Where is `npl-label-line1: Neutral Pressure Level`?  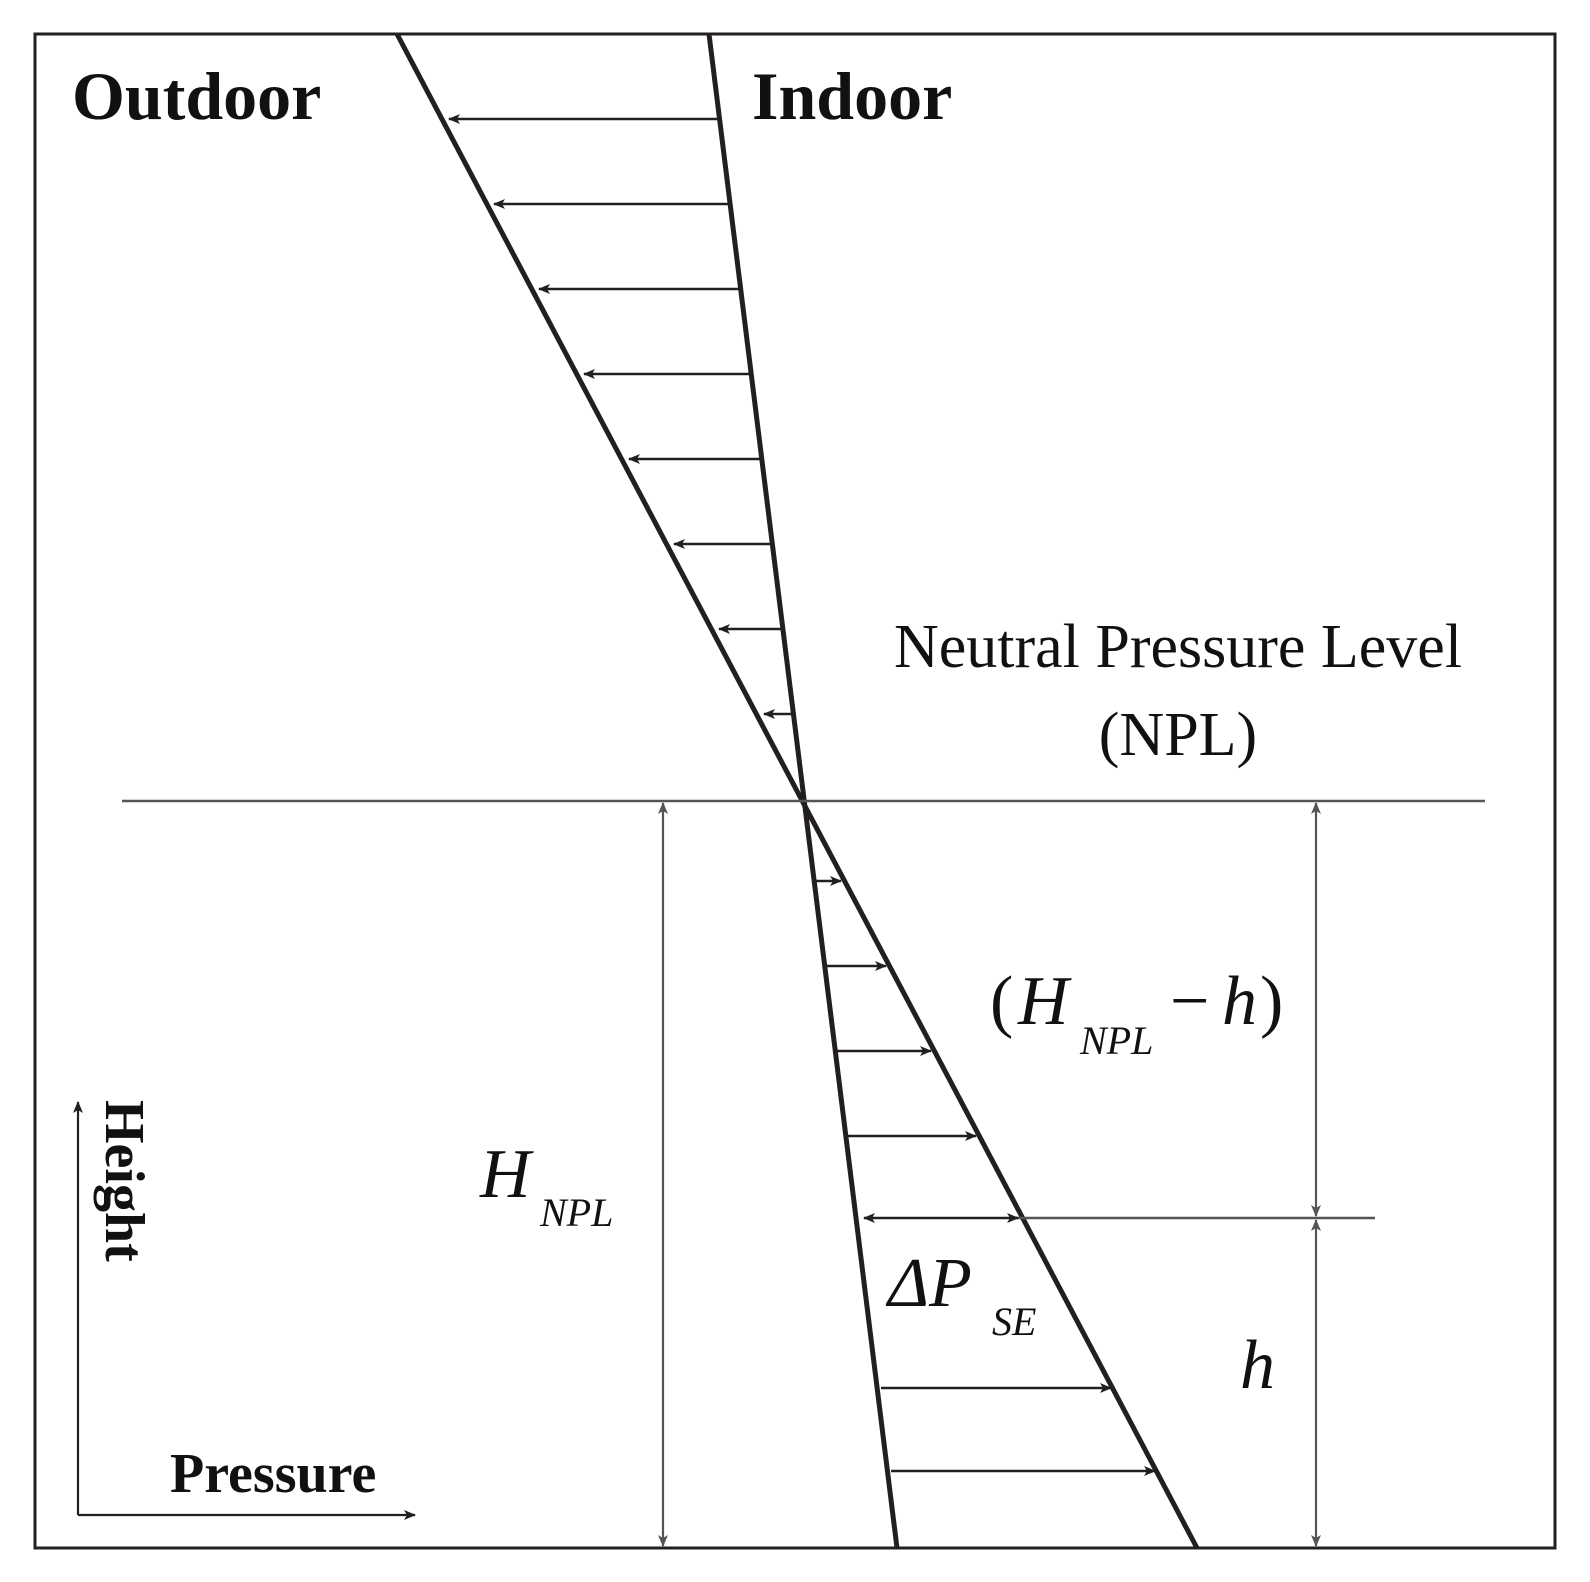
npl-label-line1: Neutral Pressure Level is located at coordinates (1178, 647).